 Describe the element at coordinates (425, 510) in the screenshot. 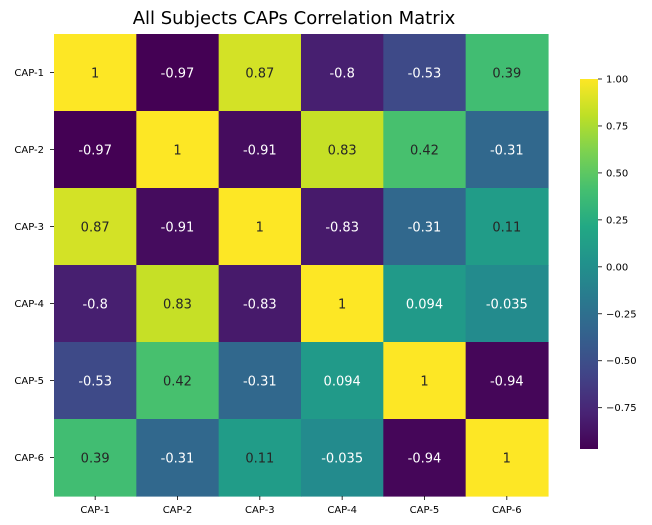

I see `col-tick-label: CAP-5` at that location.